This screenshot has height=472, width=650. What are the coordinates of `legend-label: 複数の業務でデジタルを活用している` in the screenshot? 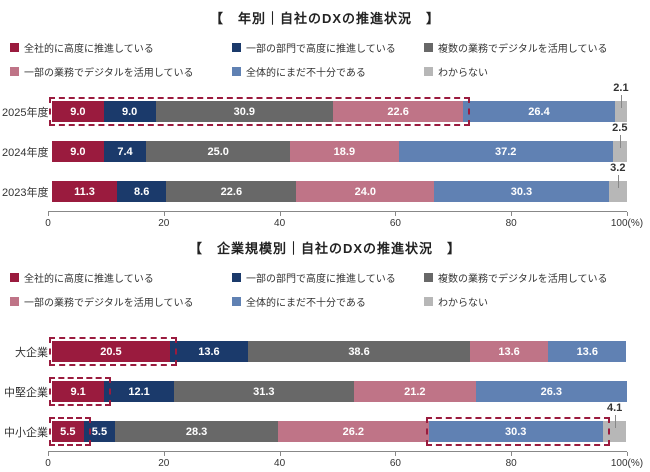 It's located at (523, 49).